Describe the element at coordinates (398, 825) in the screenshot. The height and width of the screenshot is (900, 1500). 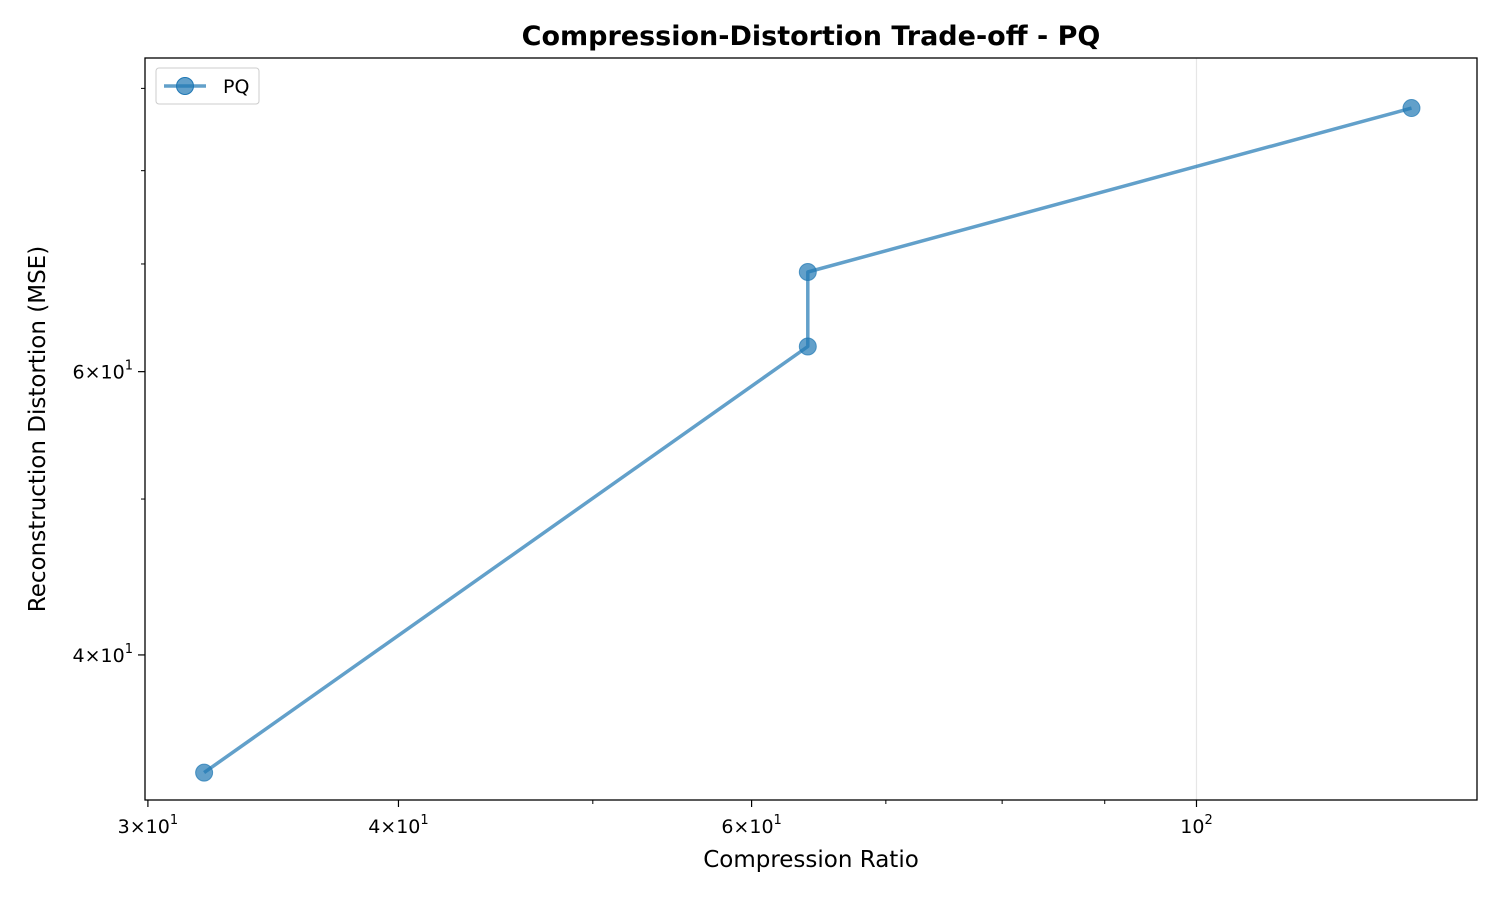
I see `x-tick-label: 4×101` at that location.